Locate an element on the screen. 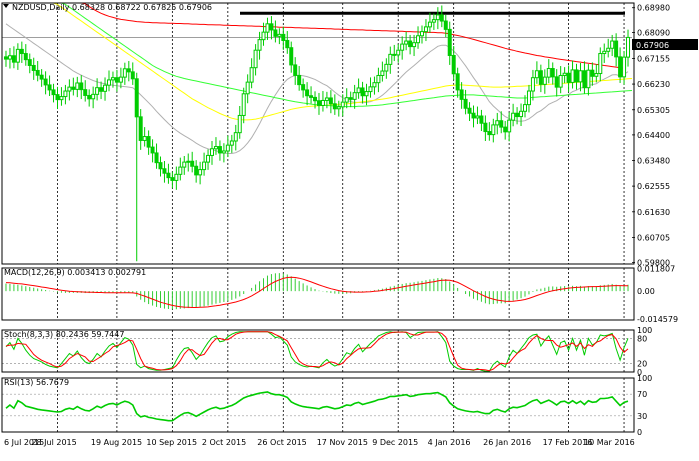 The height and width of the screenshot is (461, 699). date-tick-label: 26 Oct 2015 is located at coordinates (281, 442).